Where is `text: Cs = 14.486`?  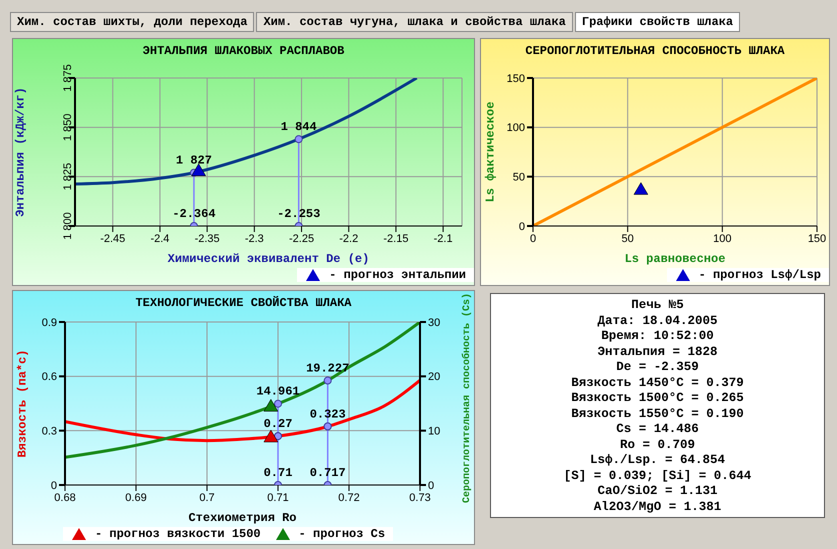
text: Cs = 14.486 is located at coordinates (657, 430).